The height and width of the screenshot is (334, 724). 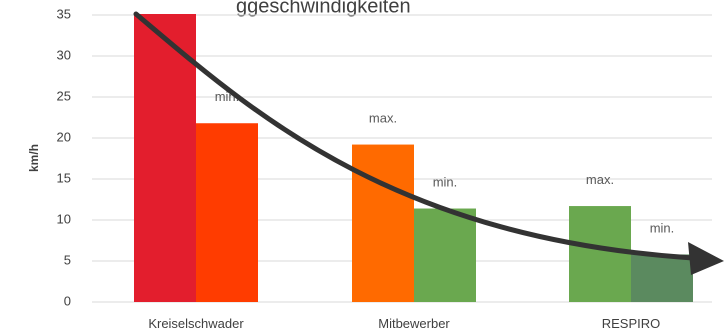 I want to click on y-tick-label: 5, so click(x=67, y=259).